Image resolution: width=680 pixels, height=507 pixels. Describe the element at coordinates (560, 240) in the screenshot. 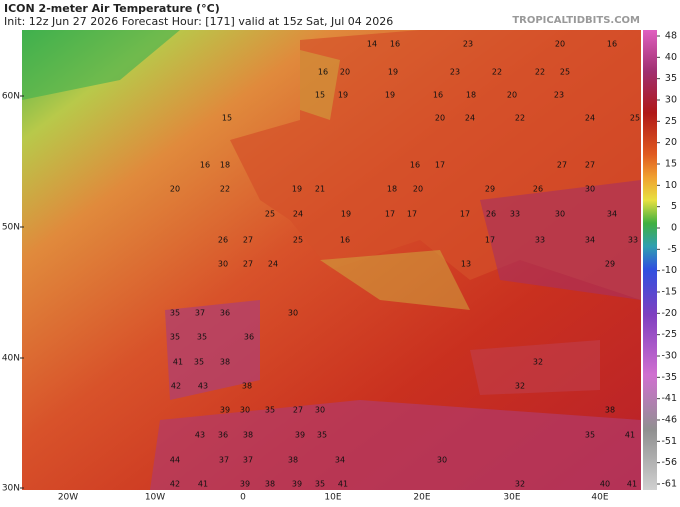

I see `land-russia` at that location.